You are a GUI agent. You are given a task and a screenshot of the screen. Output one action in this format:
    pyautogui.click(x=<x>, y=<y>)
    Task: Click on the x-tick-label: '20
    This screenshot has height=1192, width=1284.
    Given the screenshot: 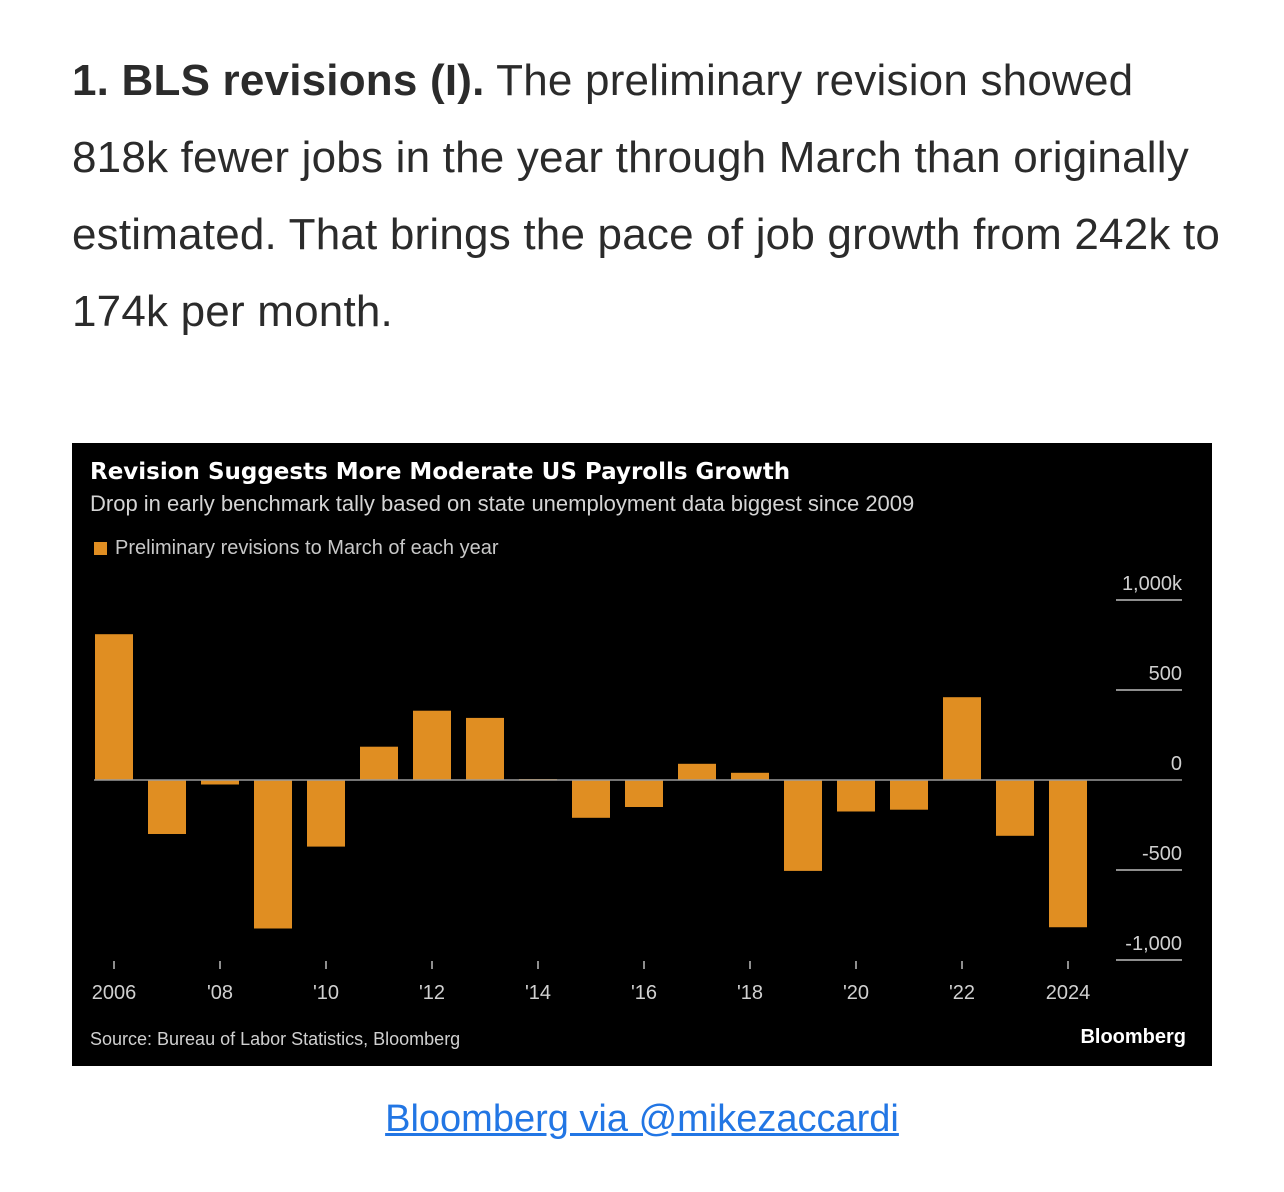 What is the action you would take?
    pyautogui.click(x=856, y=993)
    